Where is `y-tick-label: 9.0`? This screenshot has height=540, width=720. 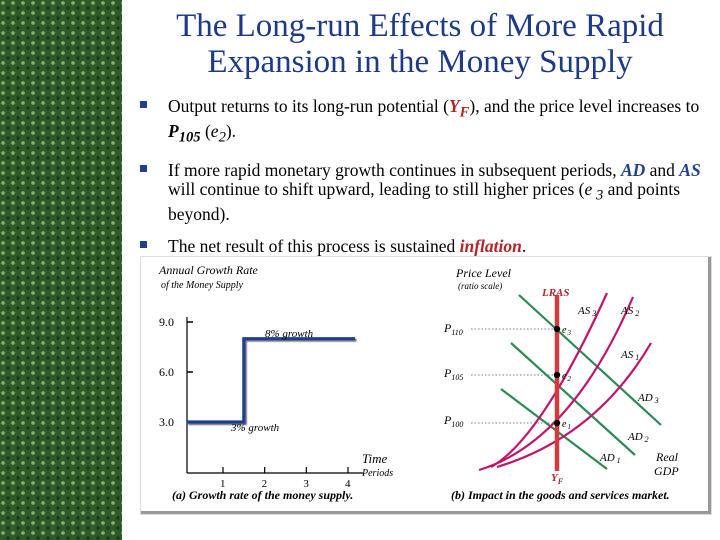 y-tick-label: 9.0 is located at coordinates (166, 322).